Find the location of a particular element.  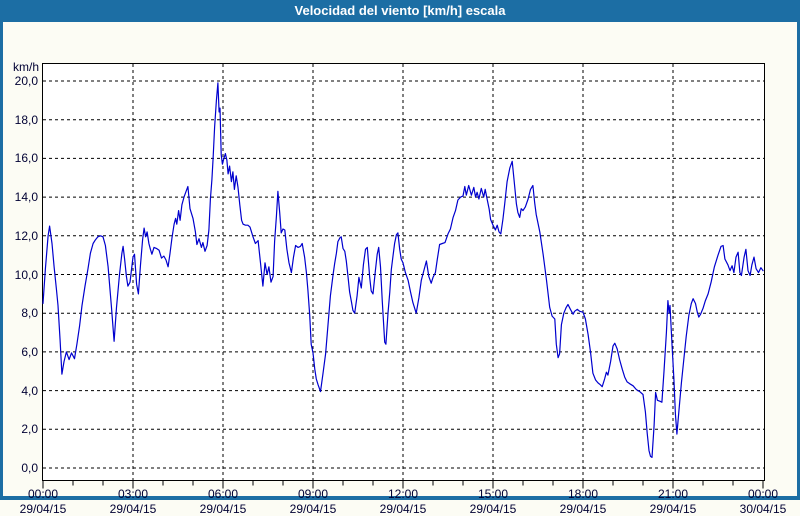

y-axis-label: 14,0 is located at coordinates (21, 197).